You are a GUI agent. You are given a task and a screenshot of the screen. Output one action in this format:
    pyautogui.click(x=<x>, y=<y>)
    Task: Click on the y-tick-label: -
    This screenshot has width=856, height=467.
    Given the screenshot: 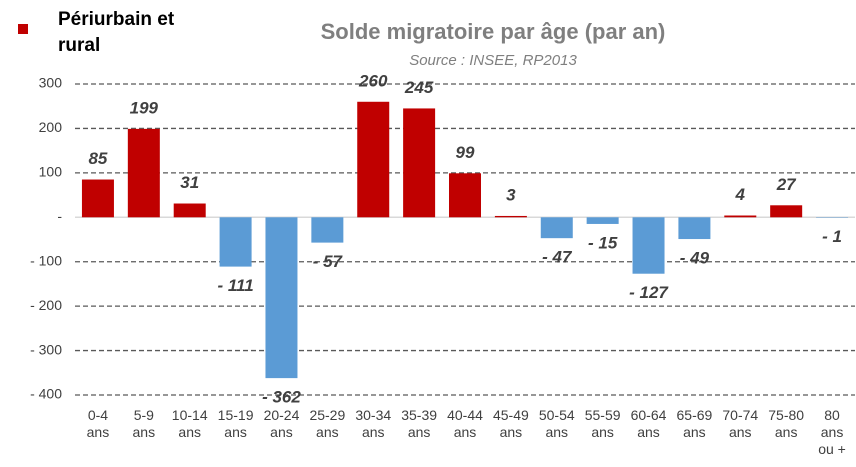 What is the action you would take?
    pyautogui.click(x=59, y=216)
    